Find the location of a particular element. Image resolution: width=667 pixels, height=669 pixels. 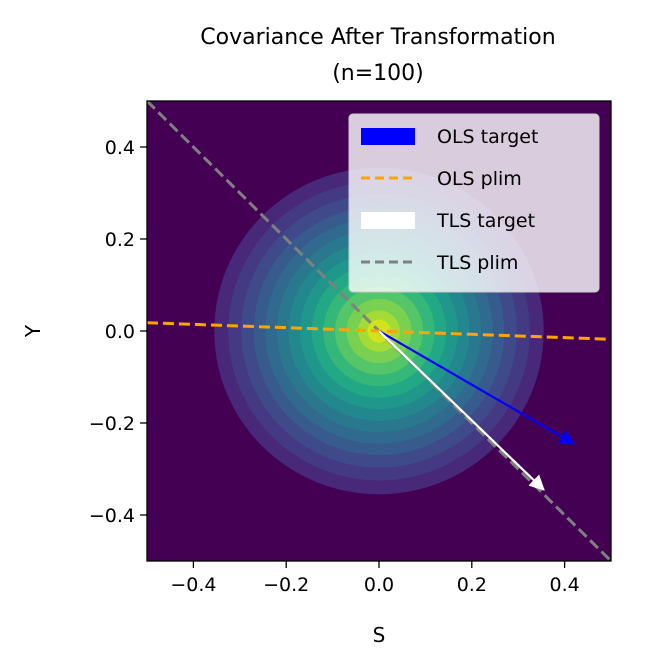

legend-label-tls-target: TLS target is located at coordinates (485, 221).